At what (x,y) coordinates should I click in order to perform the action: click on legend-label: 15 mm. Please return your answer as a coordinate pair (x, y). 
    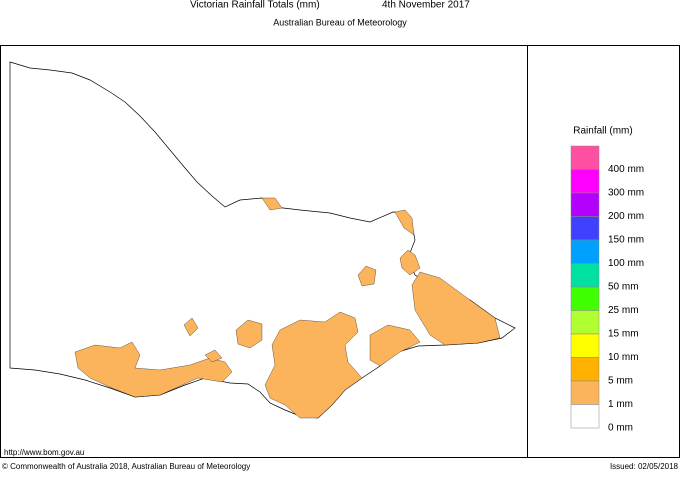
    Looking at the image, I should click on (623, 334).